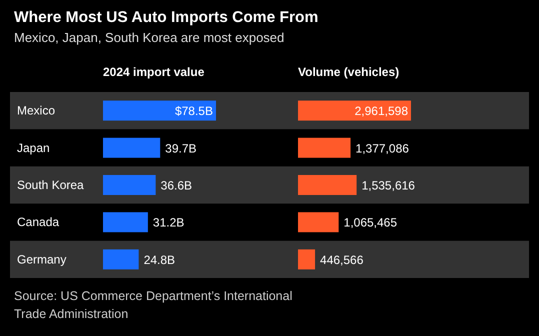  Describe the element at coordinates (149, 37) in the screenshot. I see `text: Mexico, Japan, South Korea are most exposed` at that location.